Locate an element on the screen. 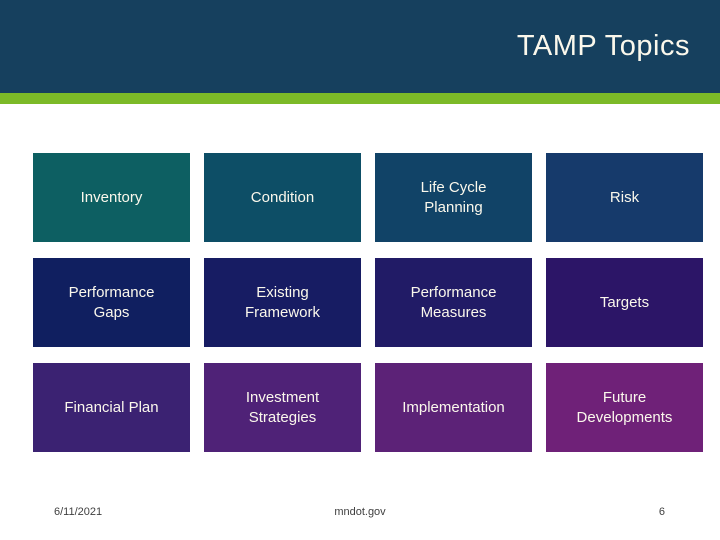  topic-box-life-cycle-planning: Life Cycle Planning is located at coordinates (453, 197).